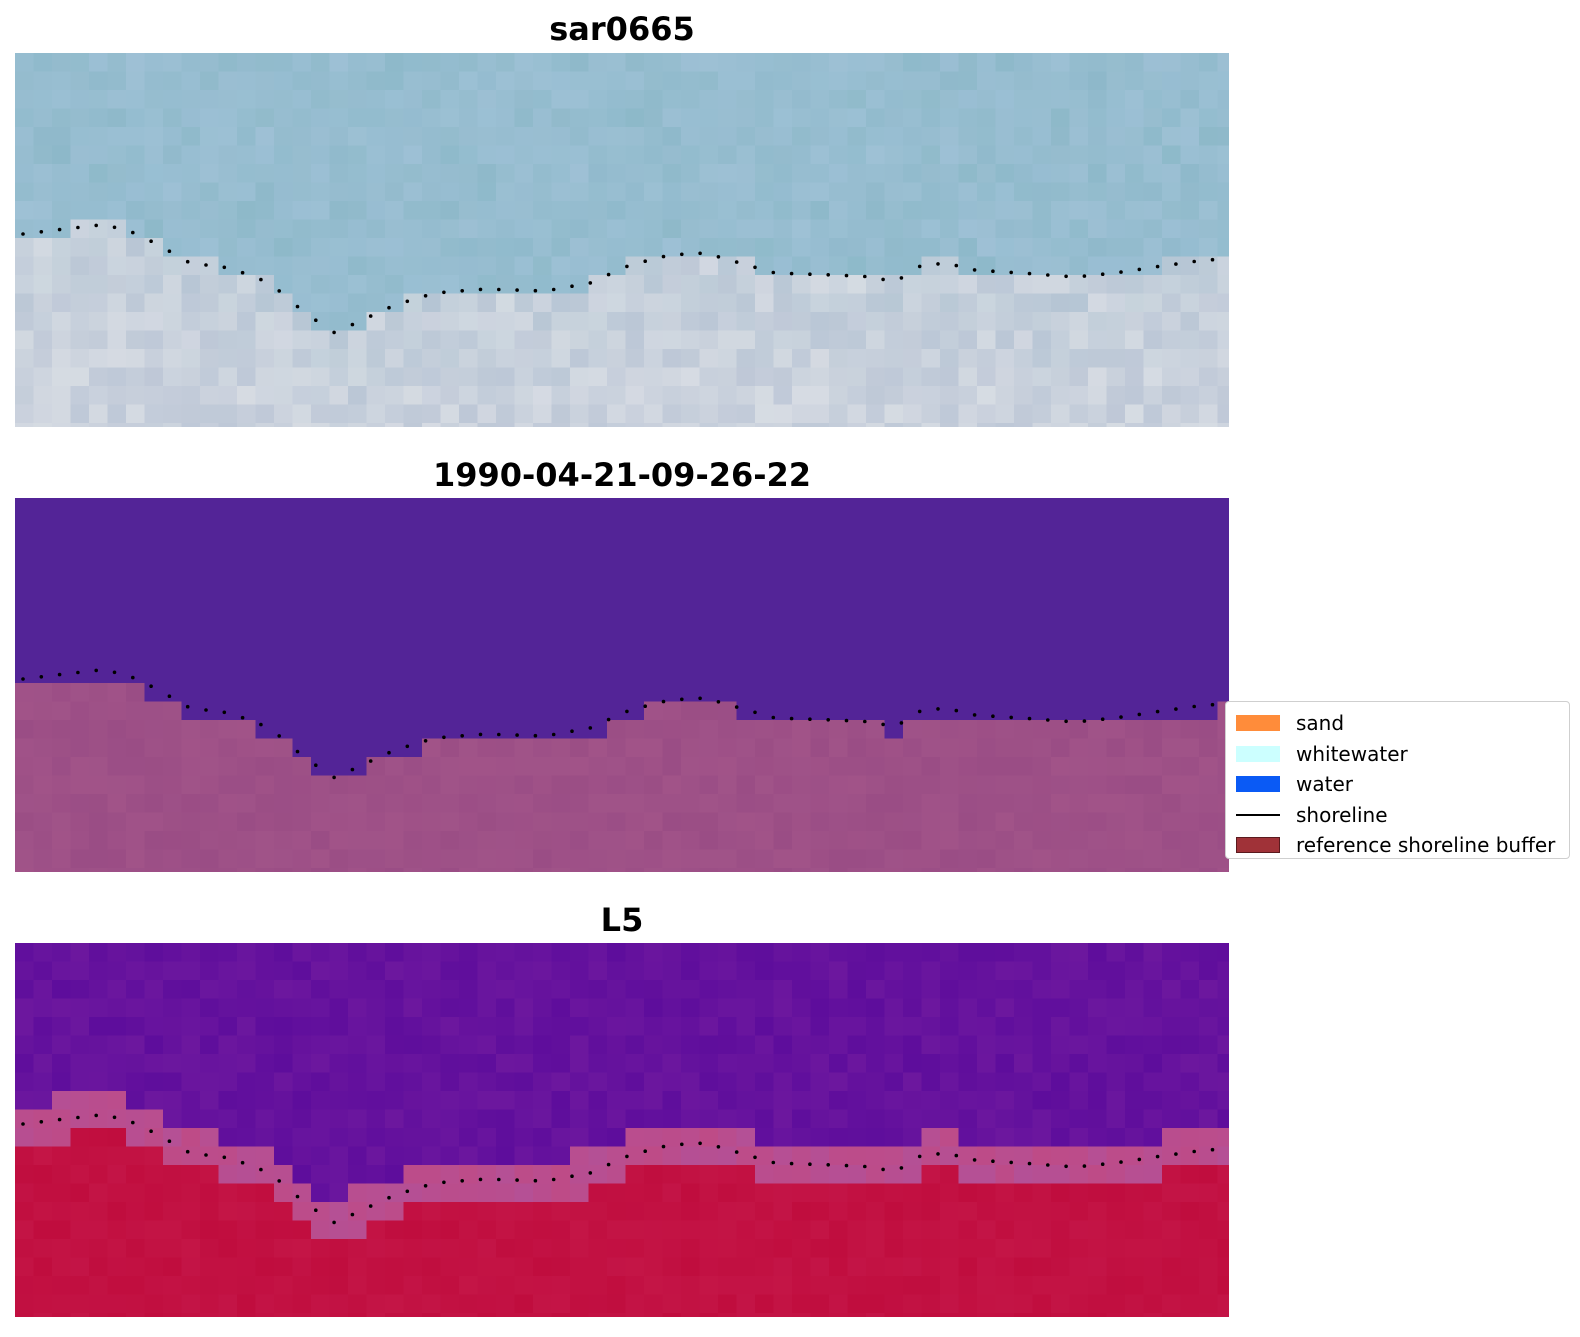  Describe the element at coordinates (1258, 753) in the screenshot. I see `legend-swatch-whitewater` at that location.